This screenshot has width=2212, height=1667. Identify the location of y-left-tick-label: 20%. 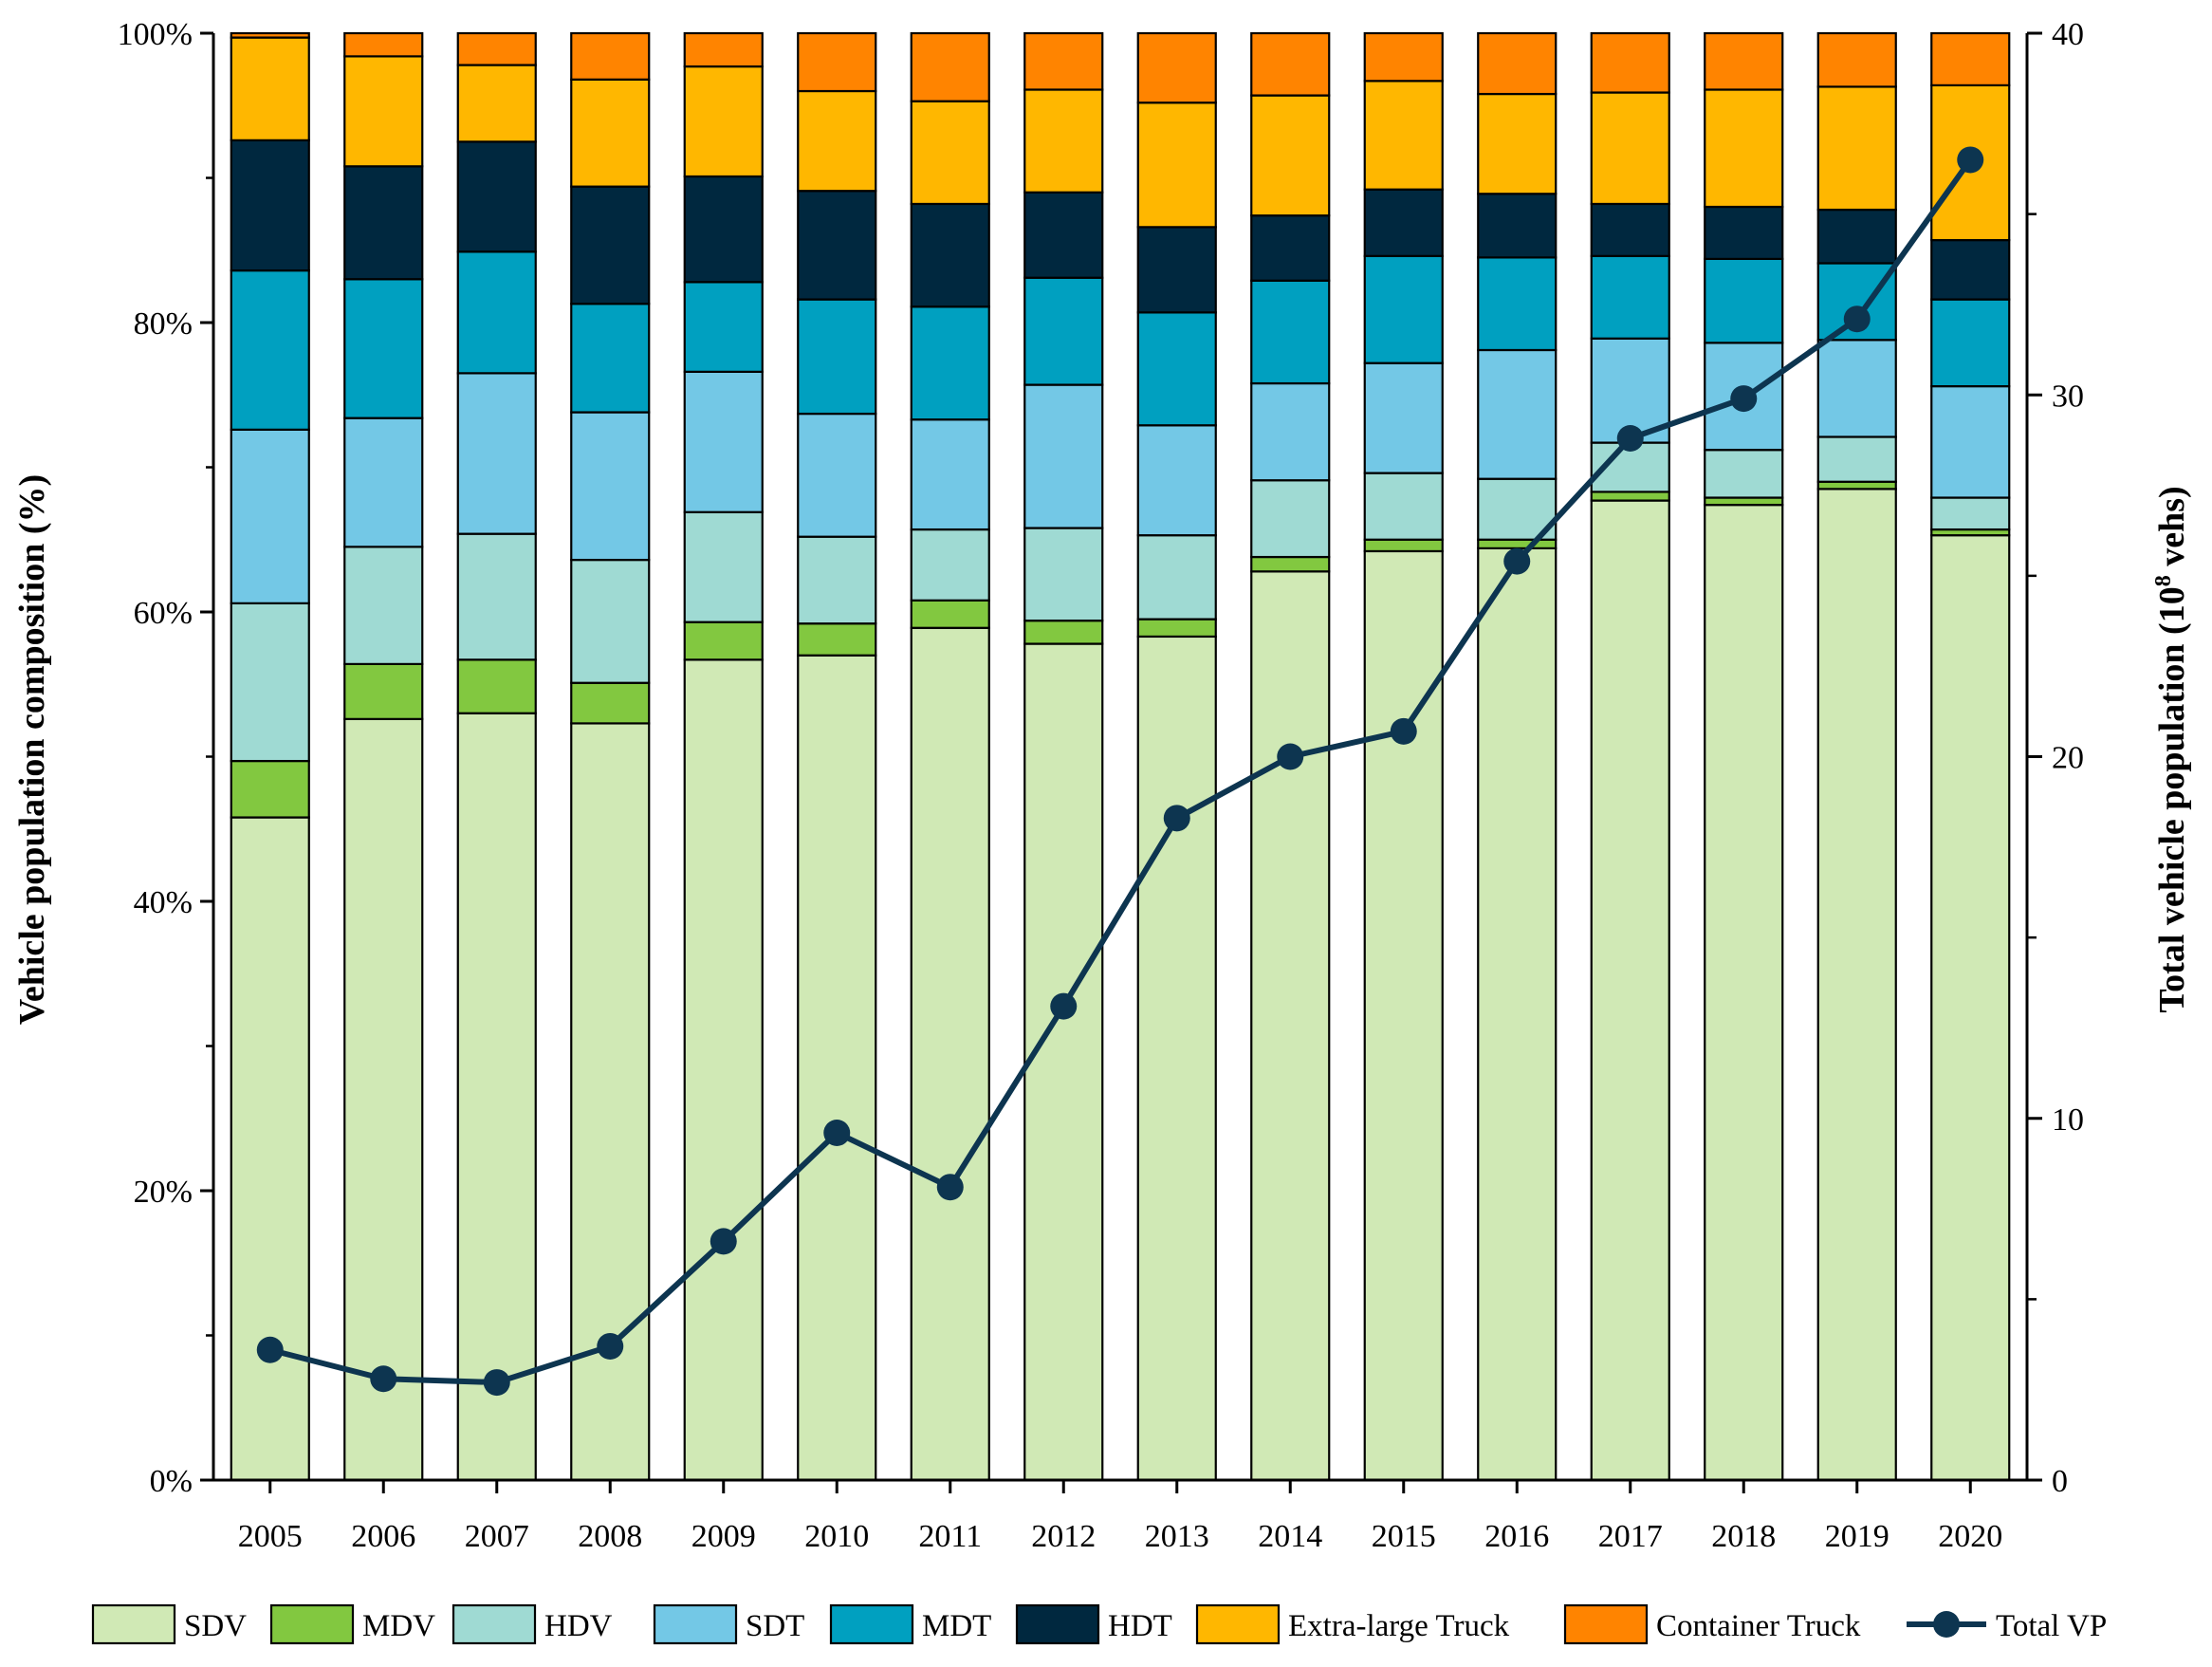
(163, 1192).